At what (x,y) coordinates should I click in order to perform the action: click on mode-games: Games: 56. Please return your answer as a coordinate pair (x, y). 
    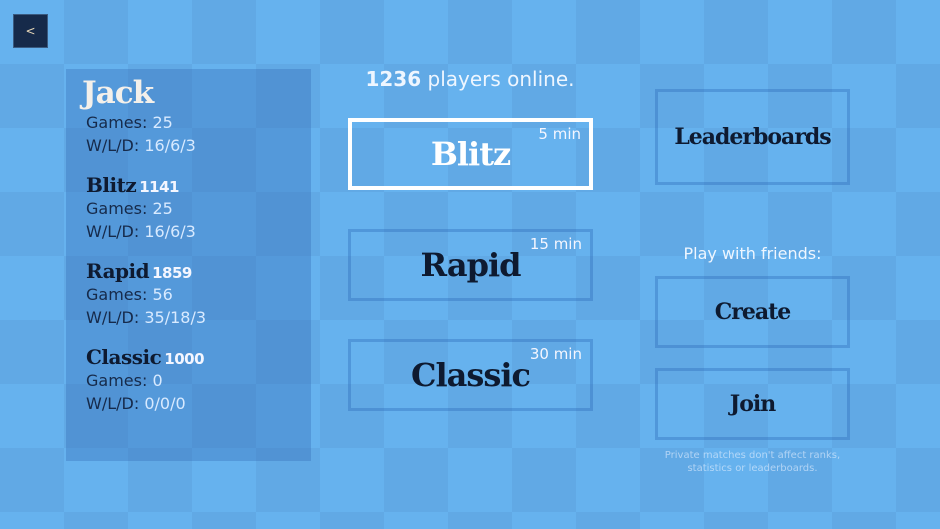
    Looking at the image, I should click on (129, 294).